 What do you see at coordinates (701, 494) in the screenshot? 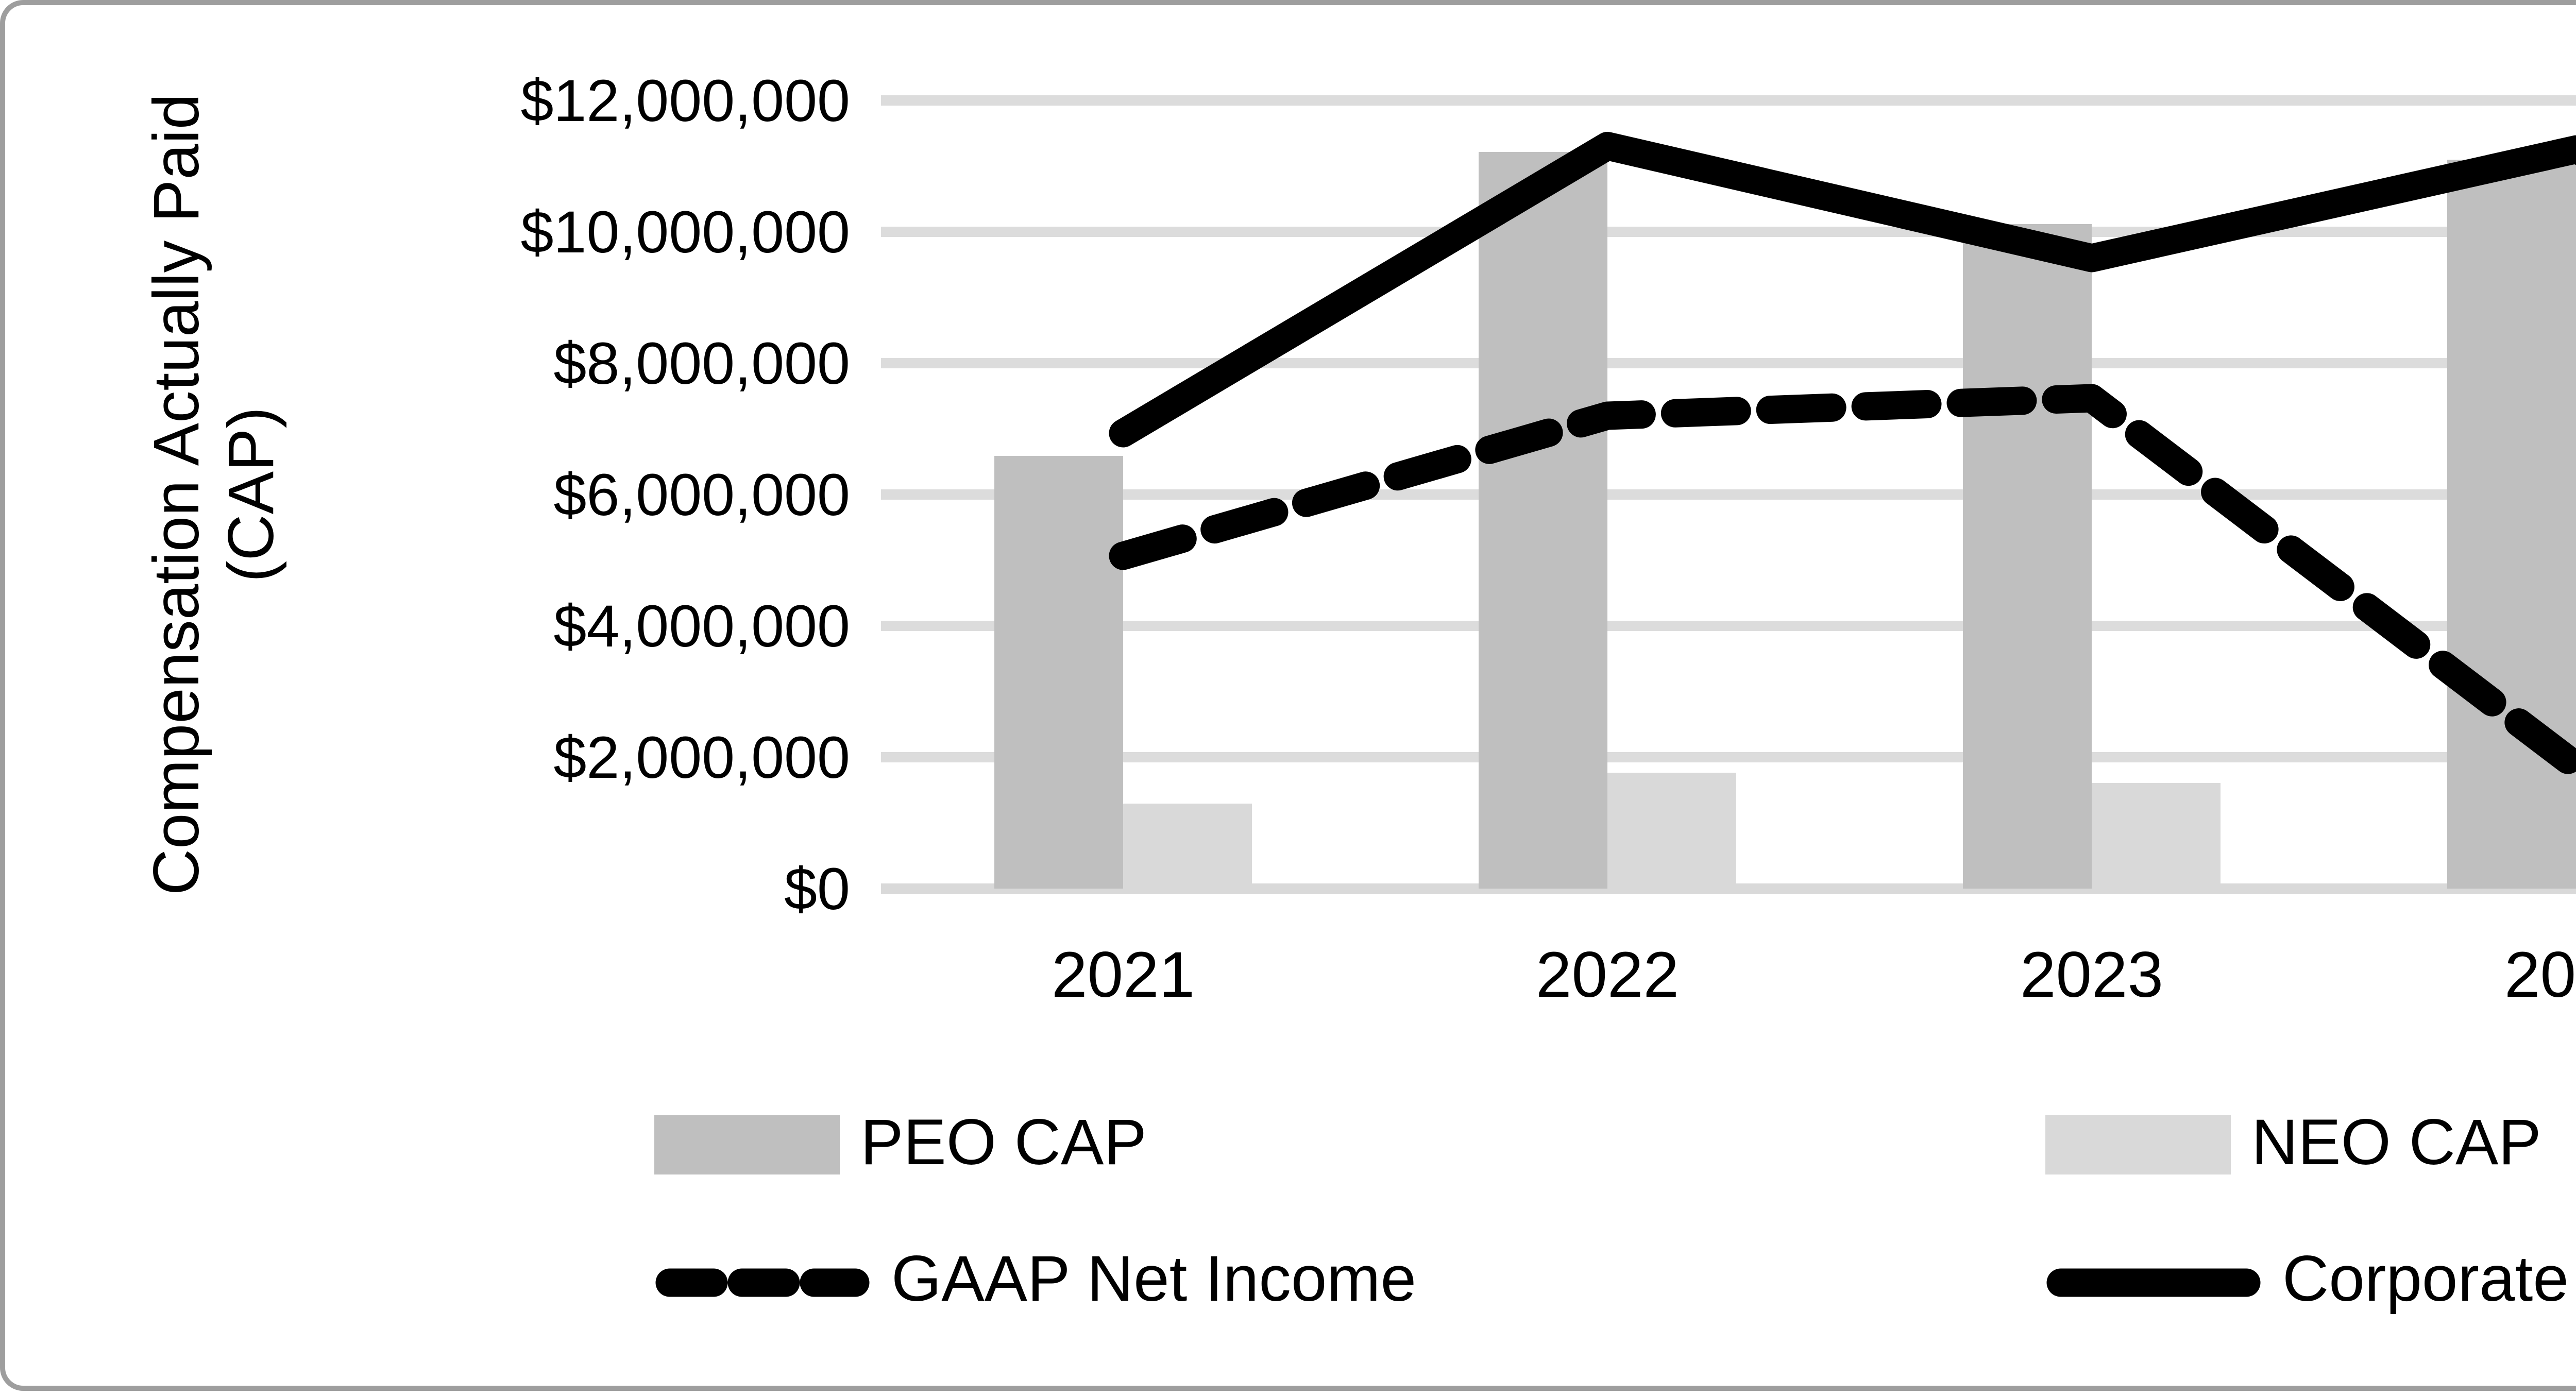
I see `left-axis-tick-label: $6,000,000` at bounding box center [701, 494].